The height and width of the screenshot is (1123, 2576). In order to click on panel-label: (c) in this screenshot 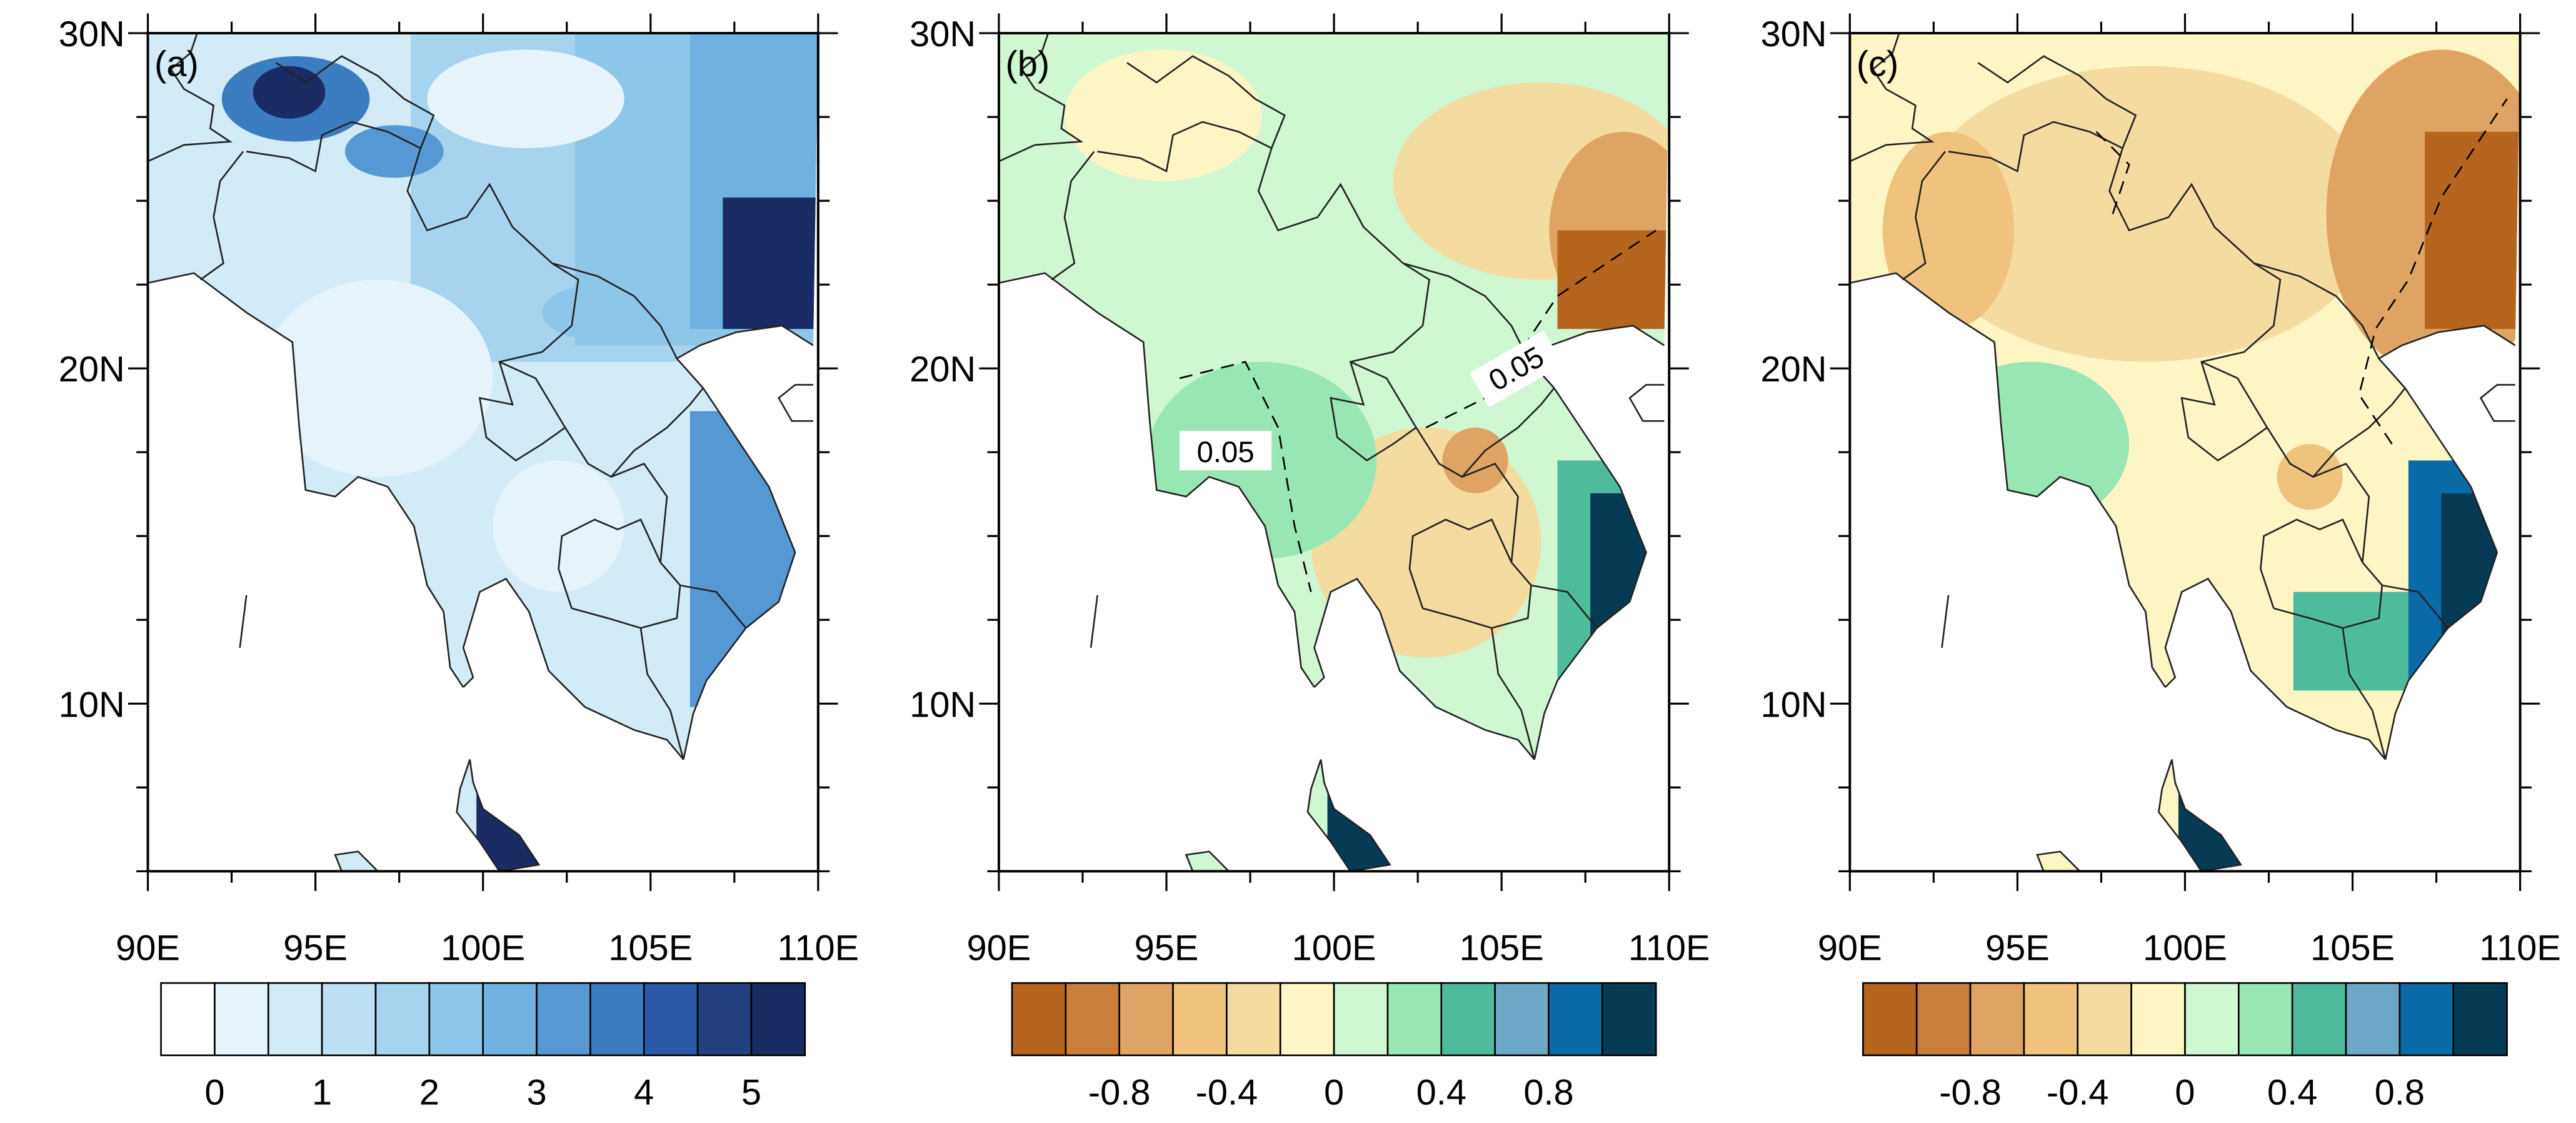, I will do `click(1877, 64)`.